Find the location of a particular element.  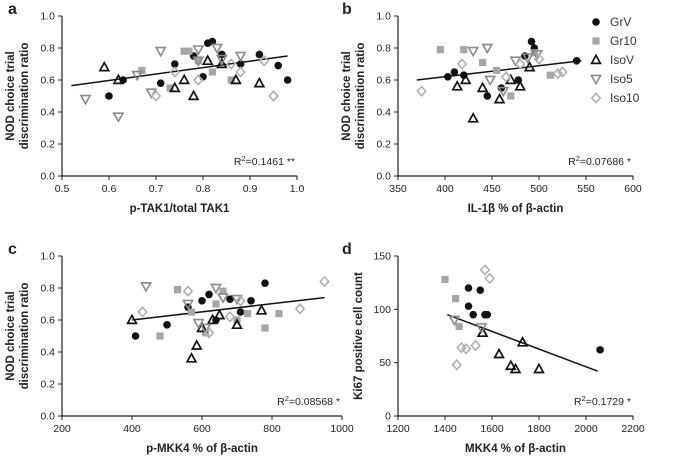

r-squared-annotation: R2=0.1729 * is located at coordinates (602, 401).